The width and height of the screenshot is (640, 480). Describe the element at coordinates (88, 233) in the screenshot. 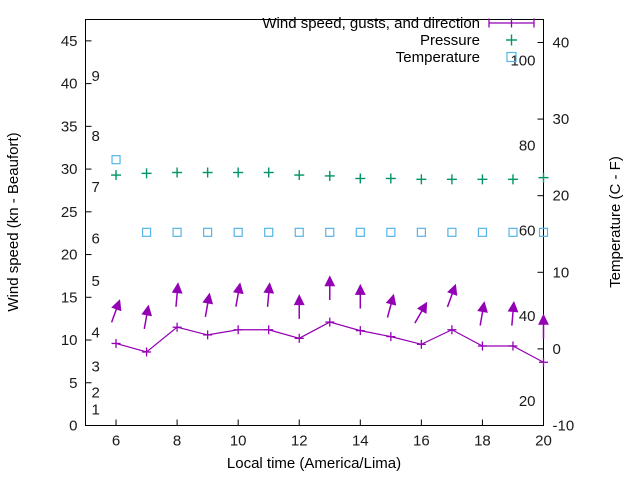

I see `y-axis-ticks` at that location.